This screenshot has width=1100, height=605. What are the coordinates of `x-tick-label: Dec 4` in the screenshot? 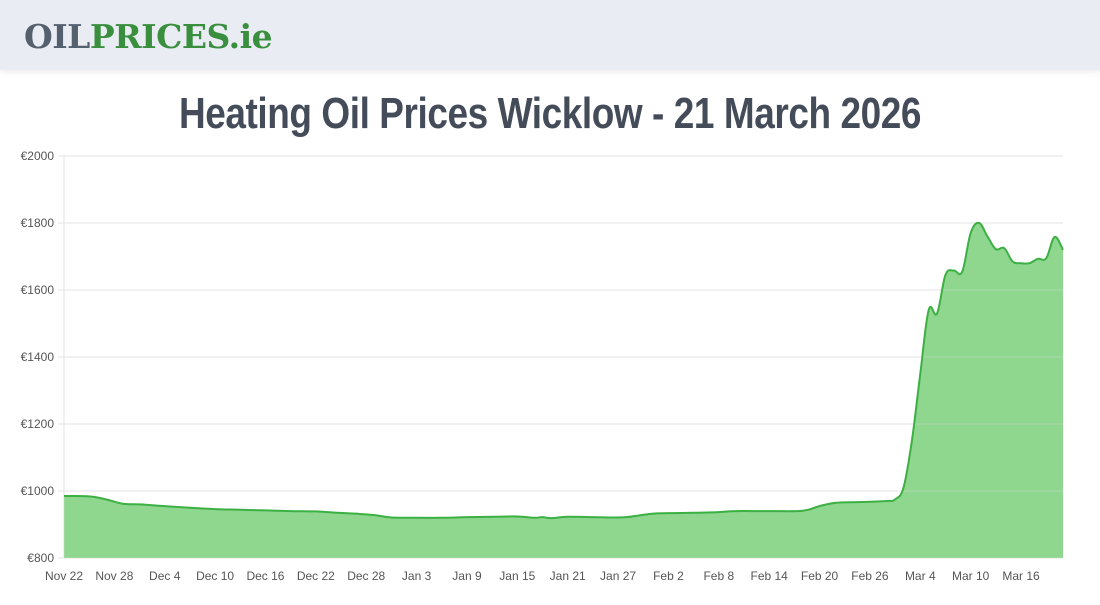 It's located at (165, 576).